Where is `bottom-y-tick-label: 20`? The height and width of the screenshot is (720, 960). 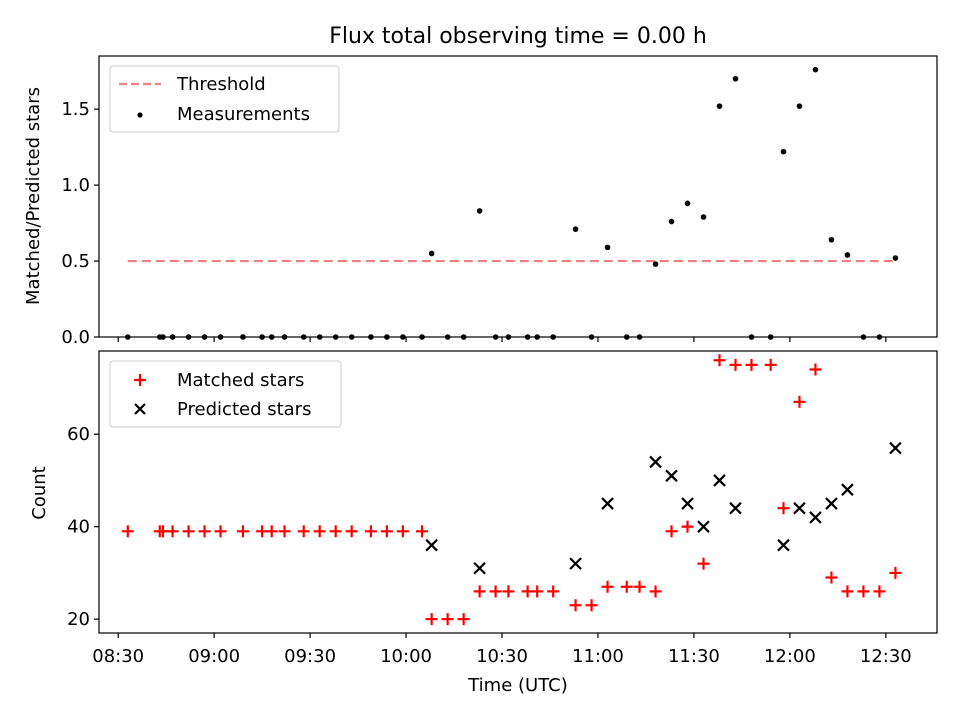
bottom-y-tick-label: 20 is located at coordinates (78, 619).